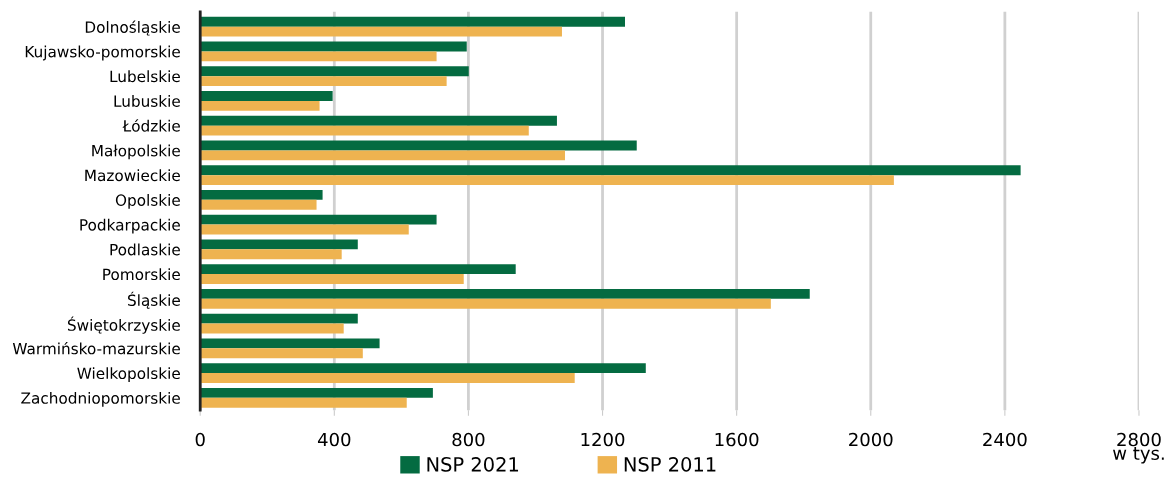 The width and height of the screenshot is (1164, 493). I want to click on y-tick-label: Świętokrzyskie, so click(123, 325).